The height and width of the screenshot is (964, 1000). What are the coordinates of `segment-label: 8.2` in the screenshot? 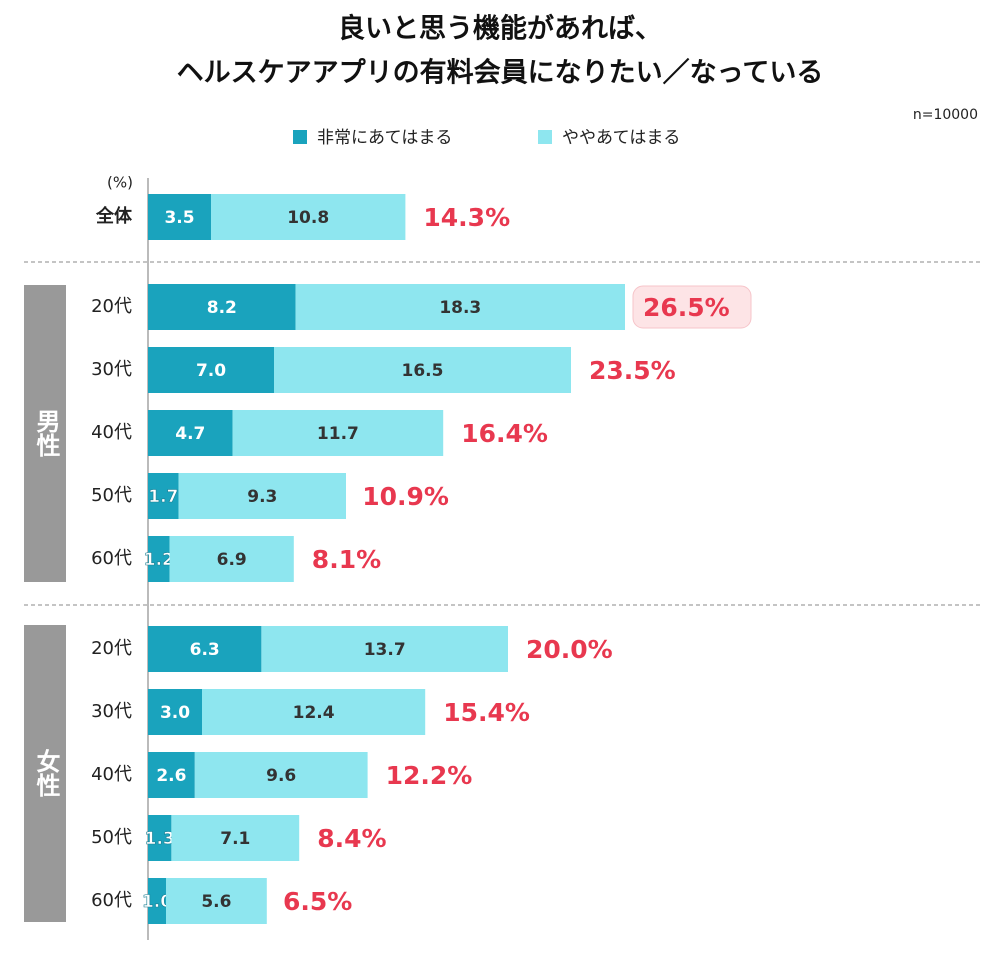 It's located at (222, 308).